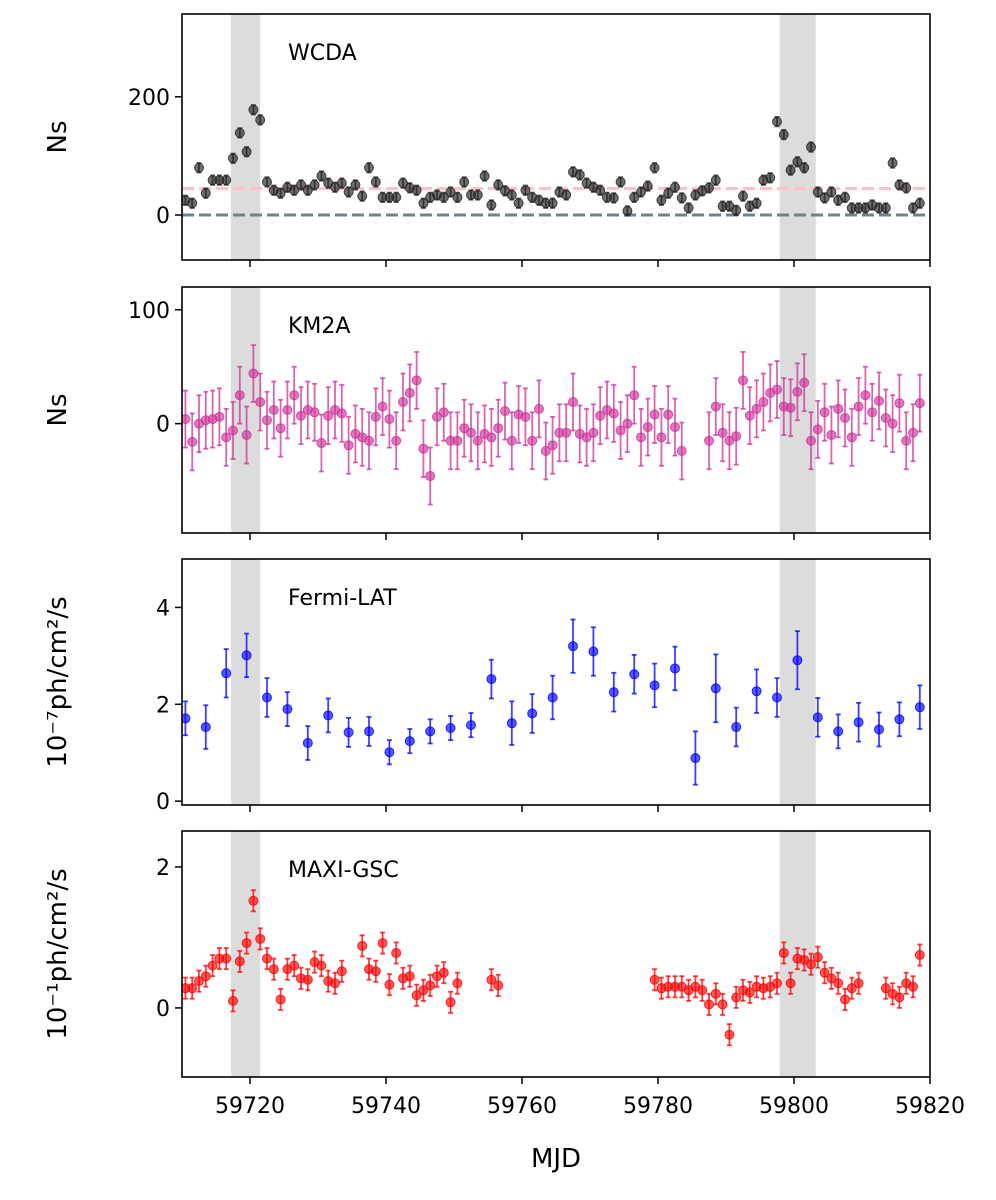 Image resolution: width=996 pixels, height=1200 pixels. Describe the element at coordinates (930, 1106) in the screenshot. I see `x-tick-label: 59820` at that location.